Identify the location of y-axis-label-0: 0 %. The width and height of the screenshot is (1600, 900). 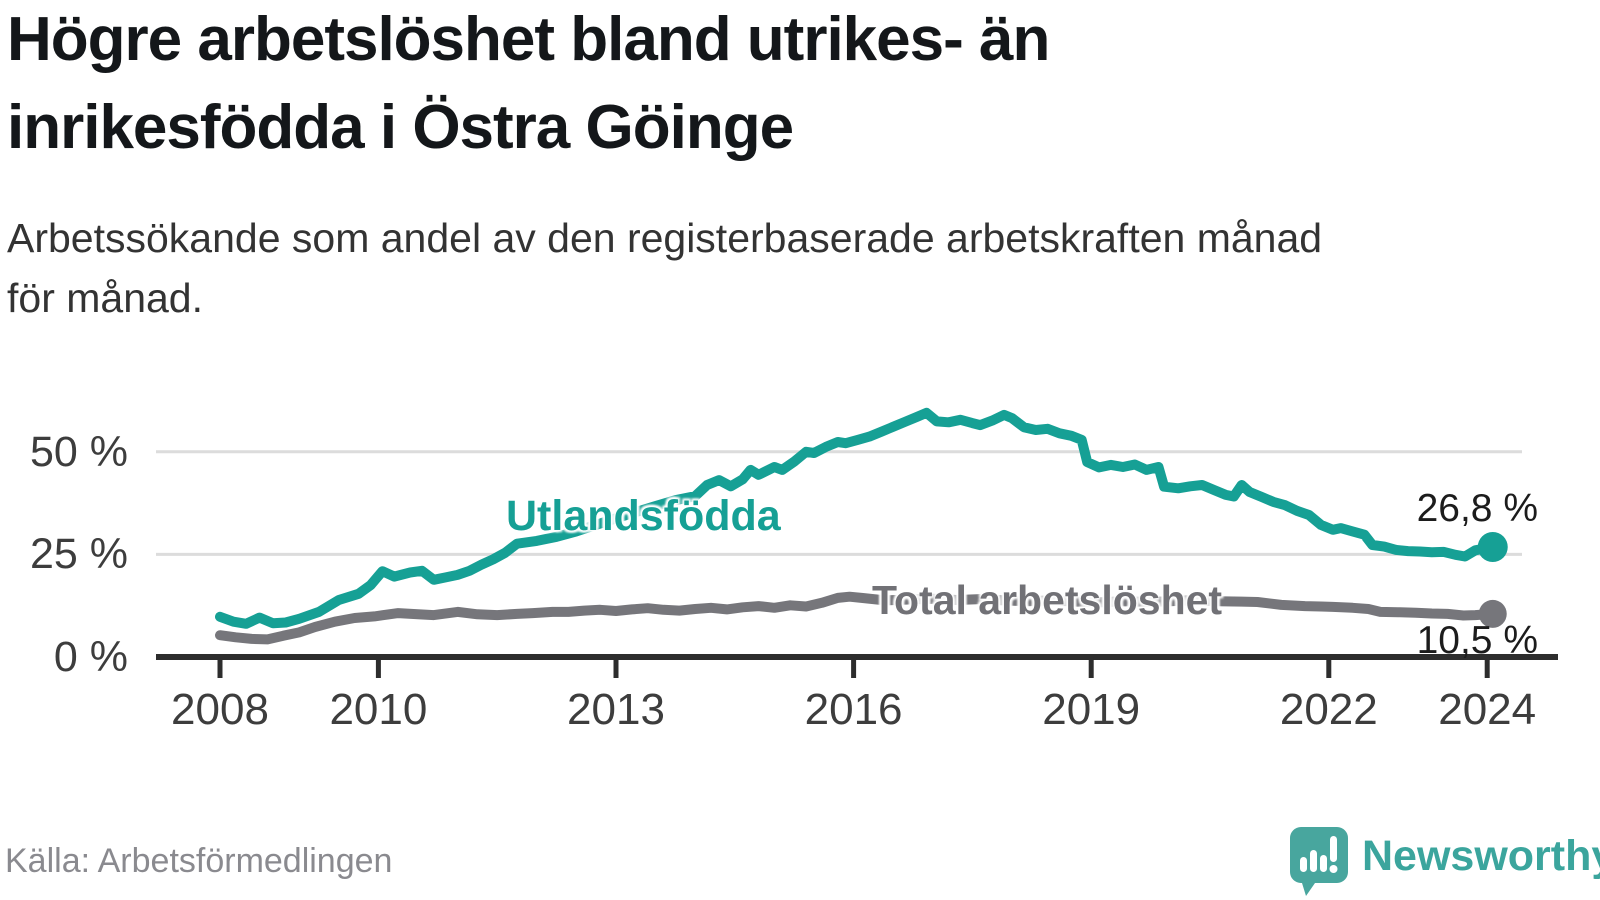
(90, 657).